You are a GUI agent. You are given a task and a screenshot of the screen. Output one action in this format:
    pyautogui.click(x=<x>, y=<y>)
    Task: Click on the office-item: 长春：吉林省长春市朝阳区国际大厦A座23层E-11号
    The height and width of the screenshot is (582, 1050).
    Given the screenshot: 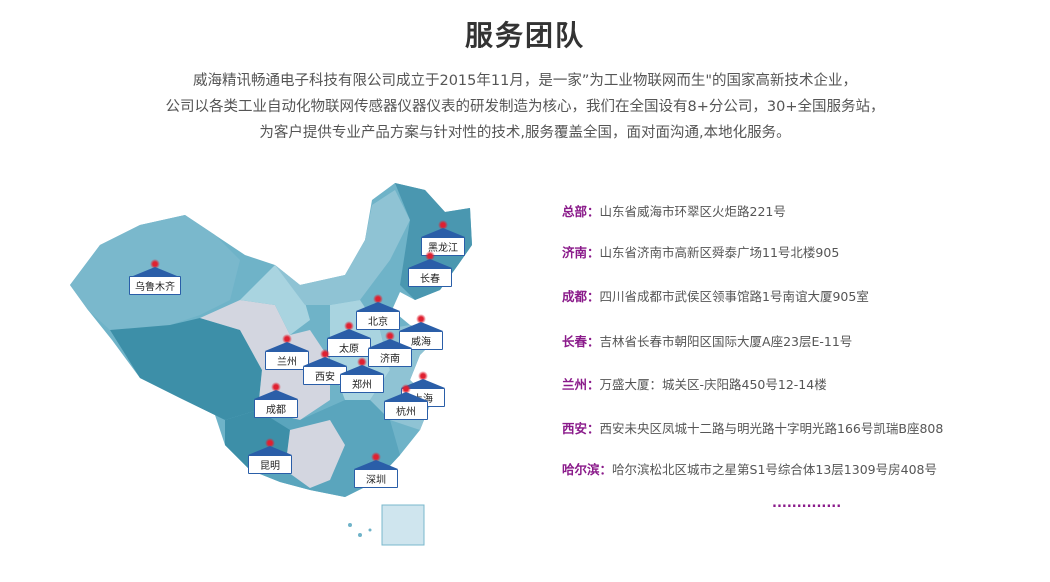 What is the action you would take?
    pyautogui.click(x=707, y=341)
    